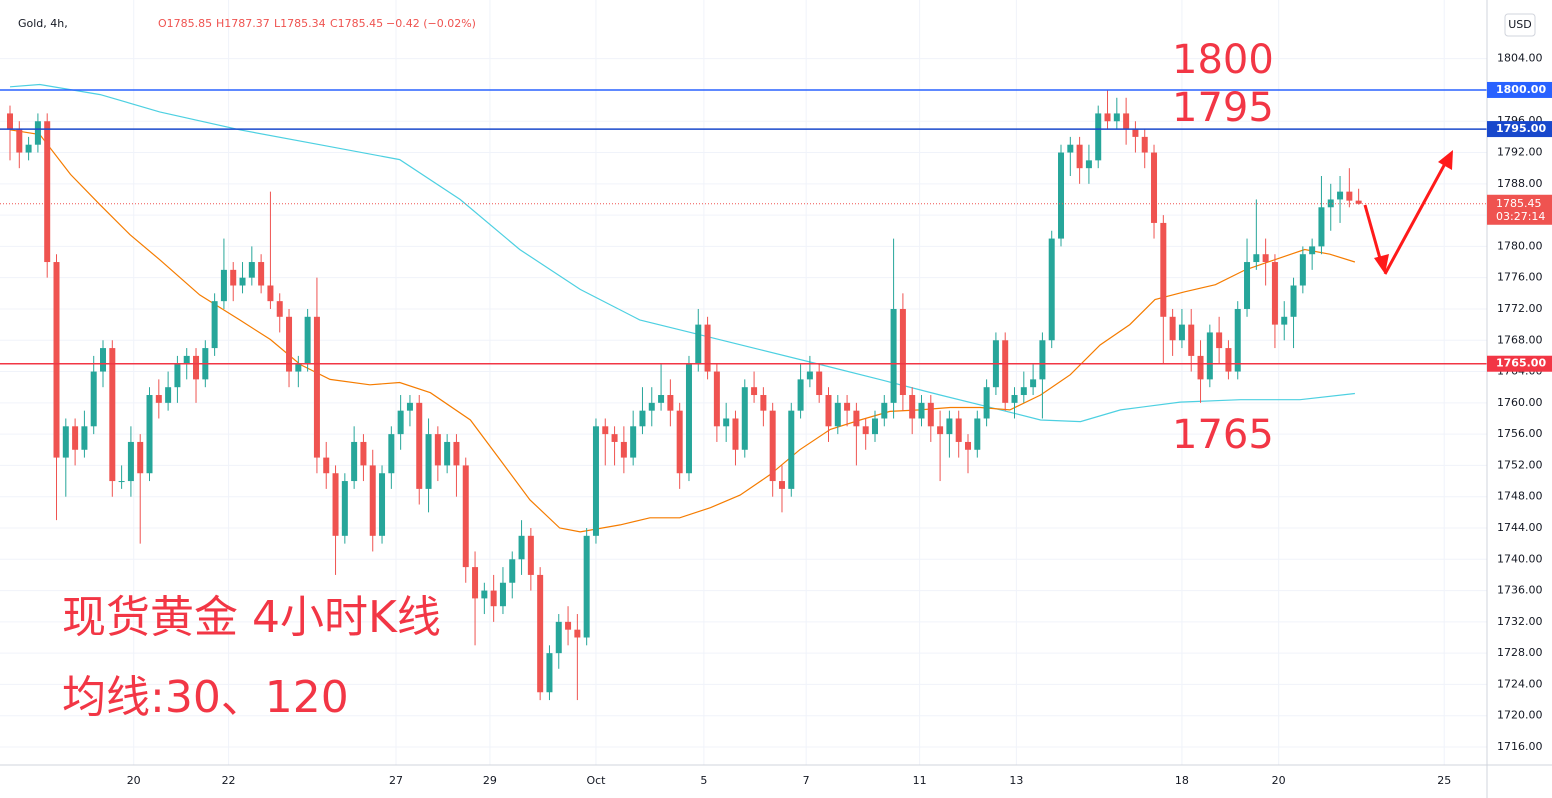 Image resolution: width=1552 pixels, height=798 pixels. I want to click on y-tick-label: 1792.00, so click(1520, 152).